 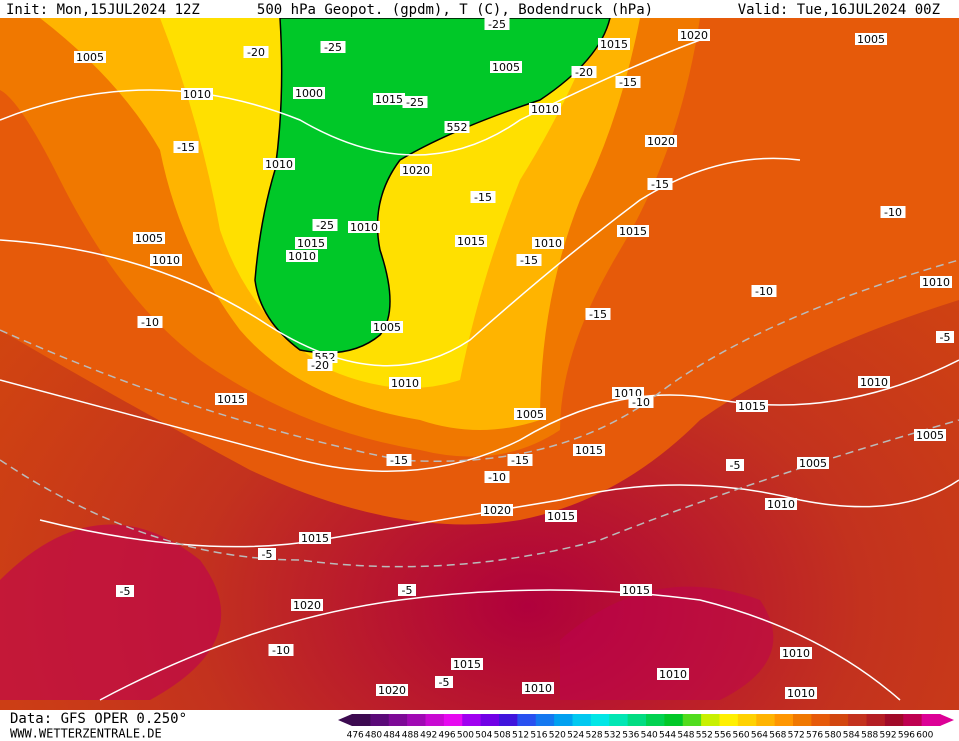 I want to click on contour-label: -5, so click(x=125, y=591).